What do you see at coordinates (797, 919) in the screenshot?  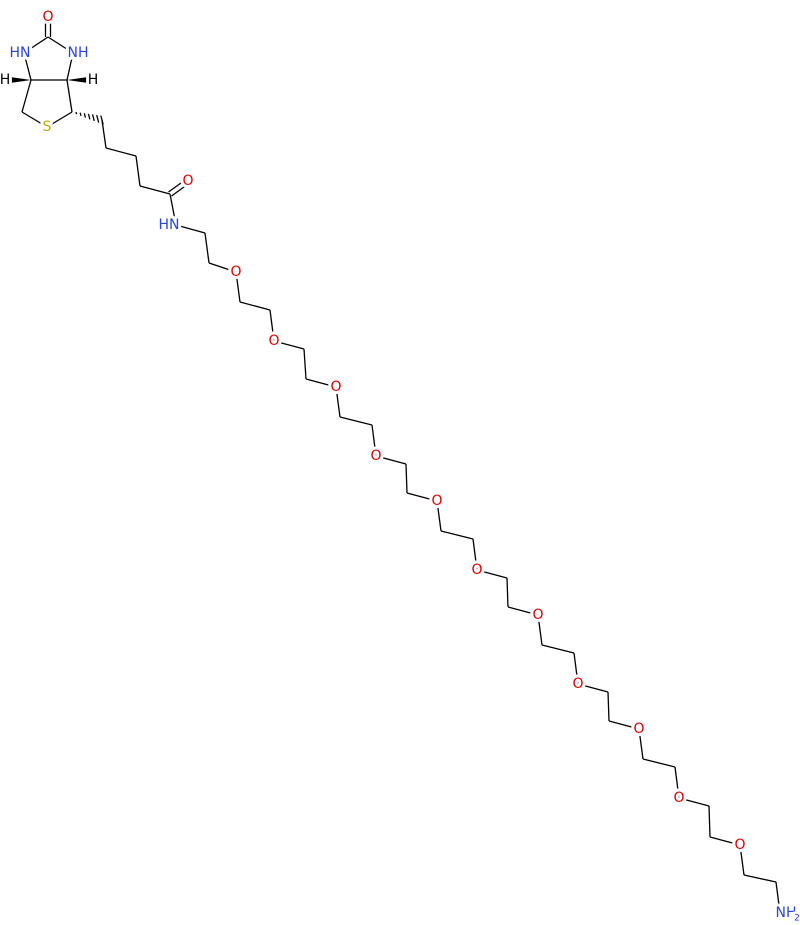 I see `amine-subscript: 2` at bounding box center [797, 919].